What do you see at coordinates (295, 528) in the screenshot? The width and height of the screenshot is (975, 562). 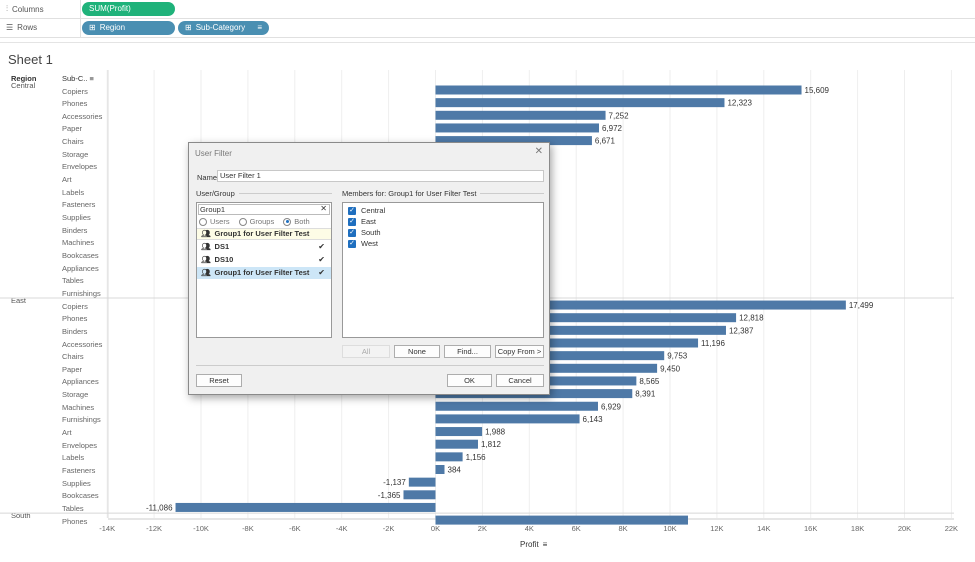 I see `x-tick-label: -6K` at bounding box center [295, 528].